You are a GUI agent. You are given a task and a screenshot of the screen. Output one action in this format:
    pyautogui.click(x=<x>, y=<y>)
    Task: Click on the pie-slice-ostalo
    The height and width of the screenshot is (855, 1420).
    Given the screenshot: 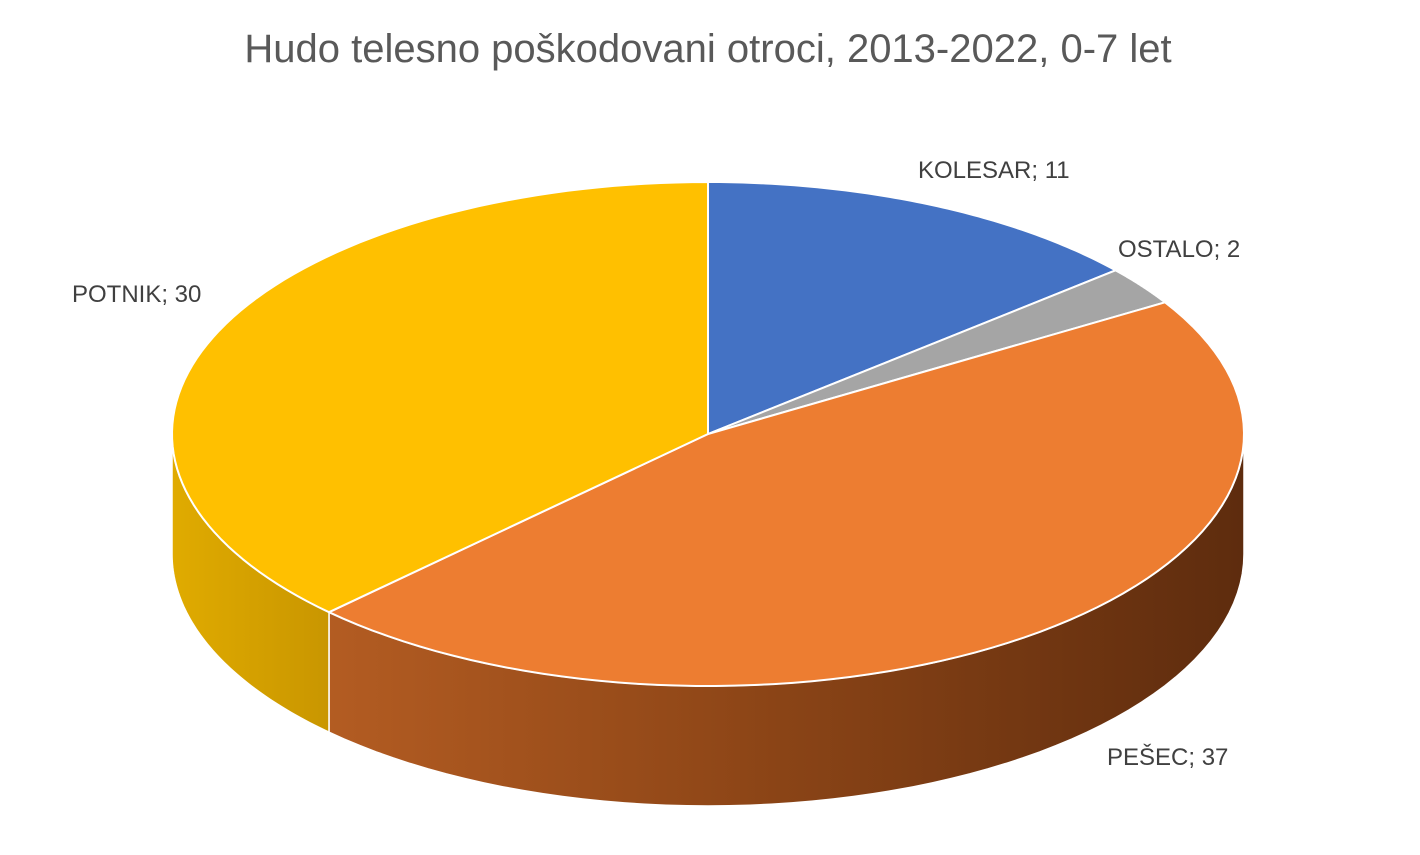 What is the action you would take?
    pyautogui.click(x=937, y=352)
    